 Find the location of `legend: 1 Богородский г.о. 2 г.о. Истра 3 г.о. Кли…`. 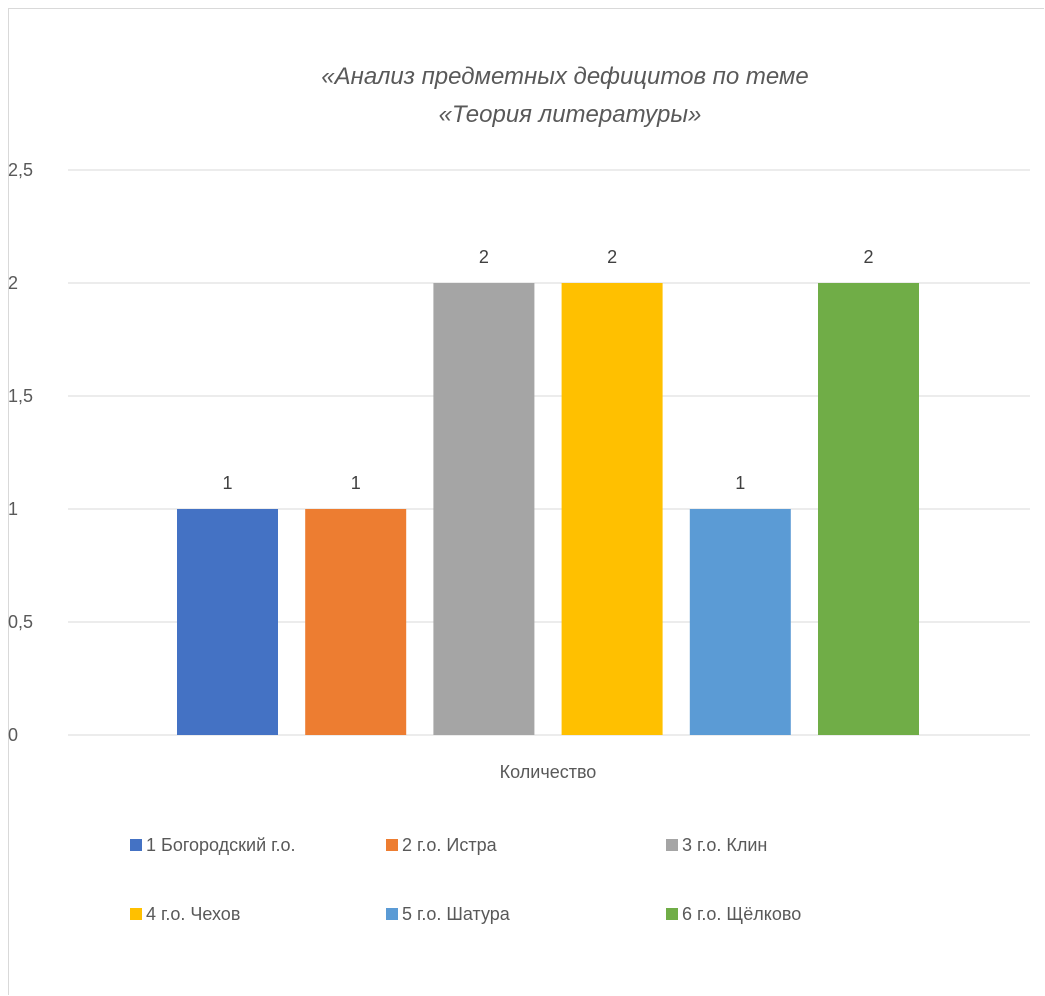

legend: 1 Богородский г.о. 2 г.о. Истра 3 г.о. Кли… is located at coordinates (465, 879).